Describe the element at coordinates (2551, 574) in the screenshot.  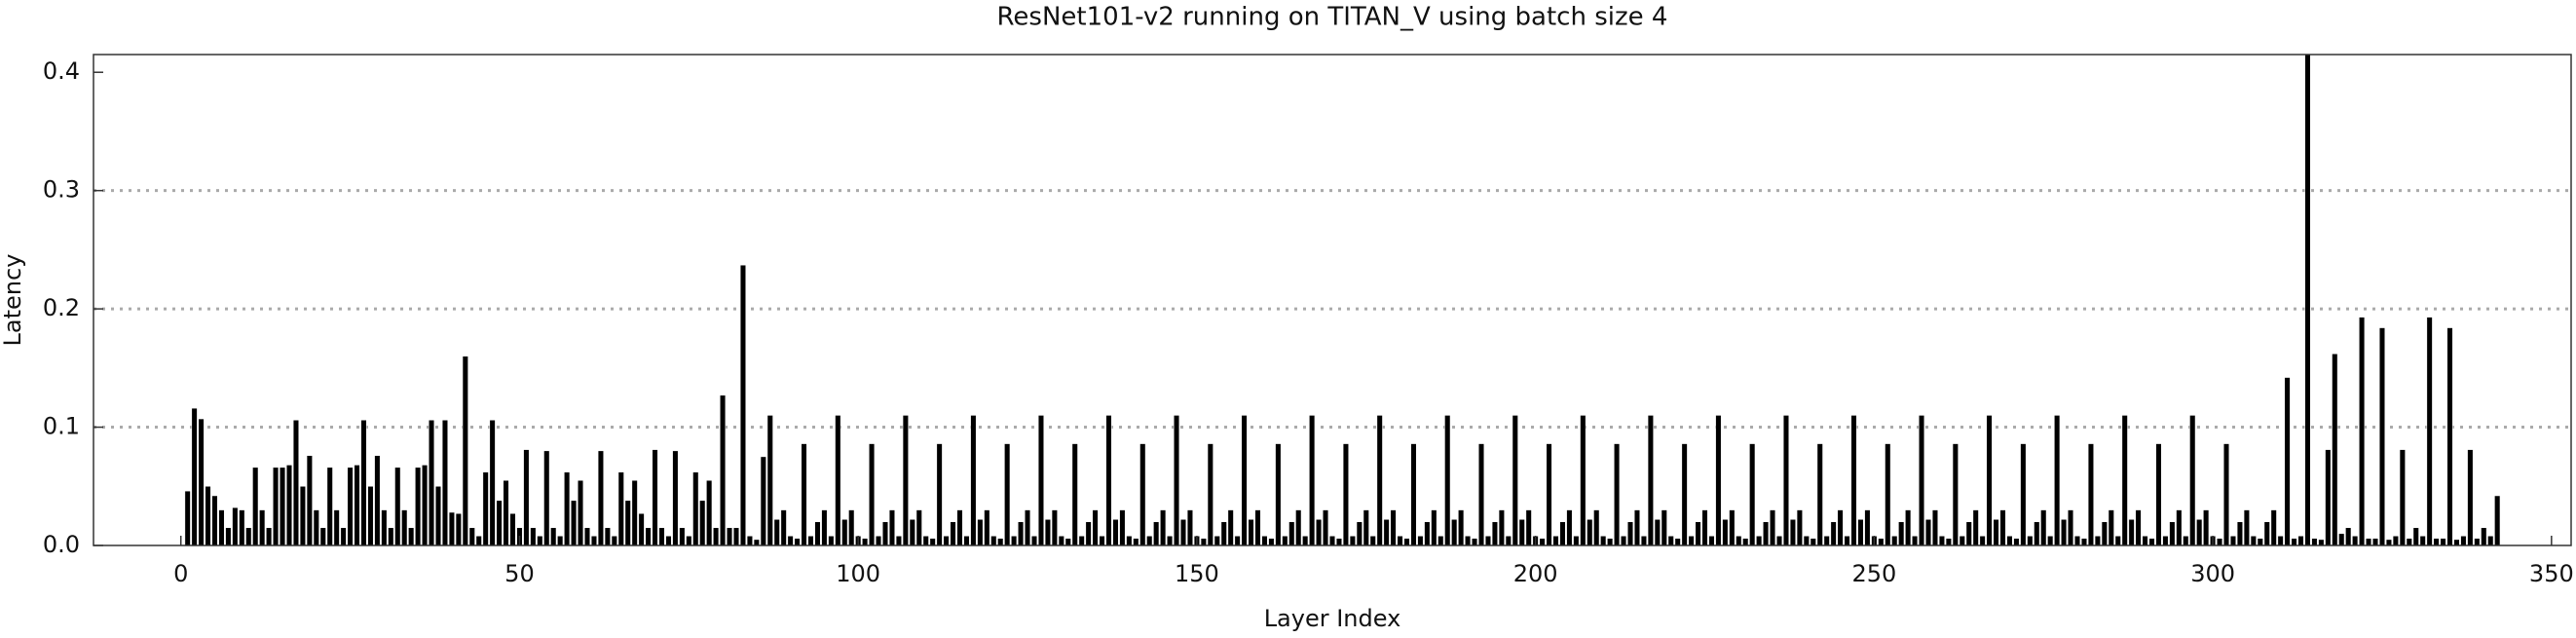
I see `x-tick-label: 350` at that location.